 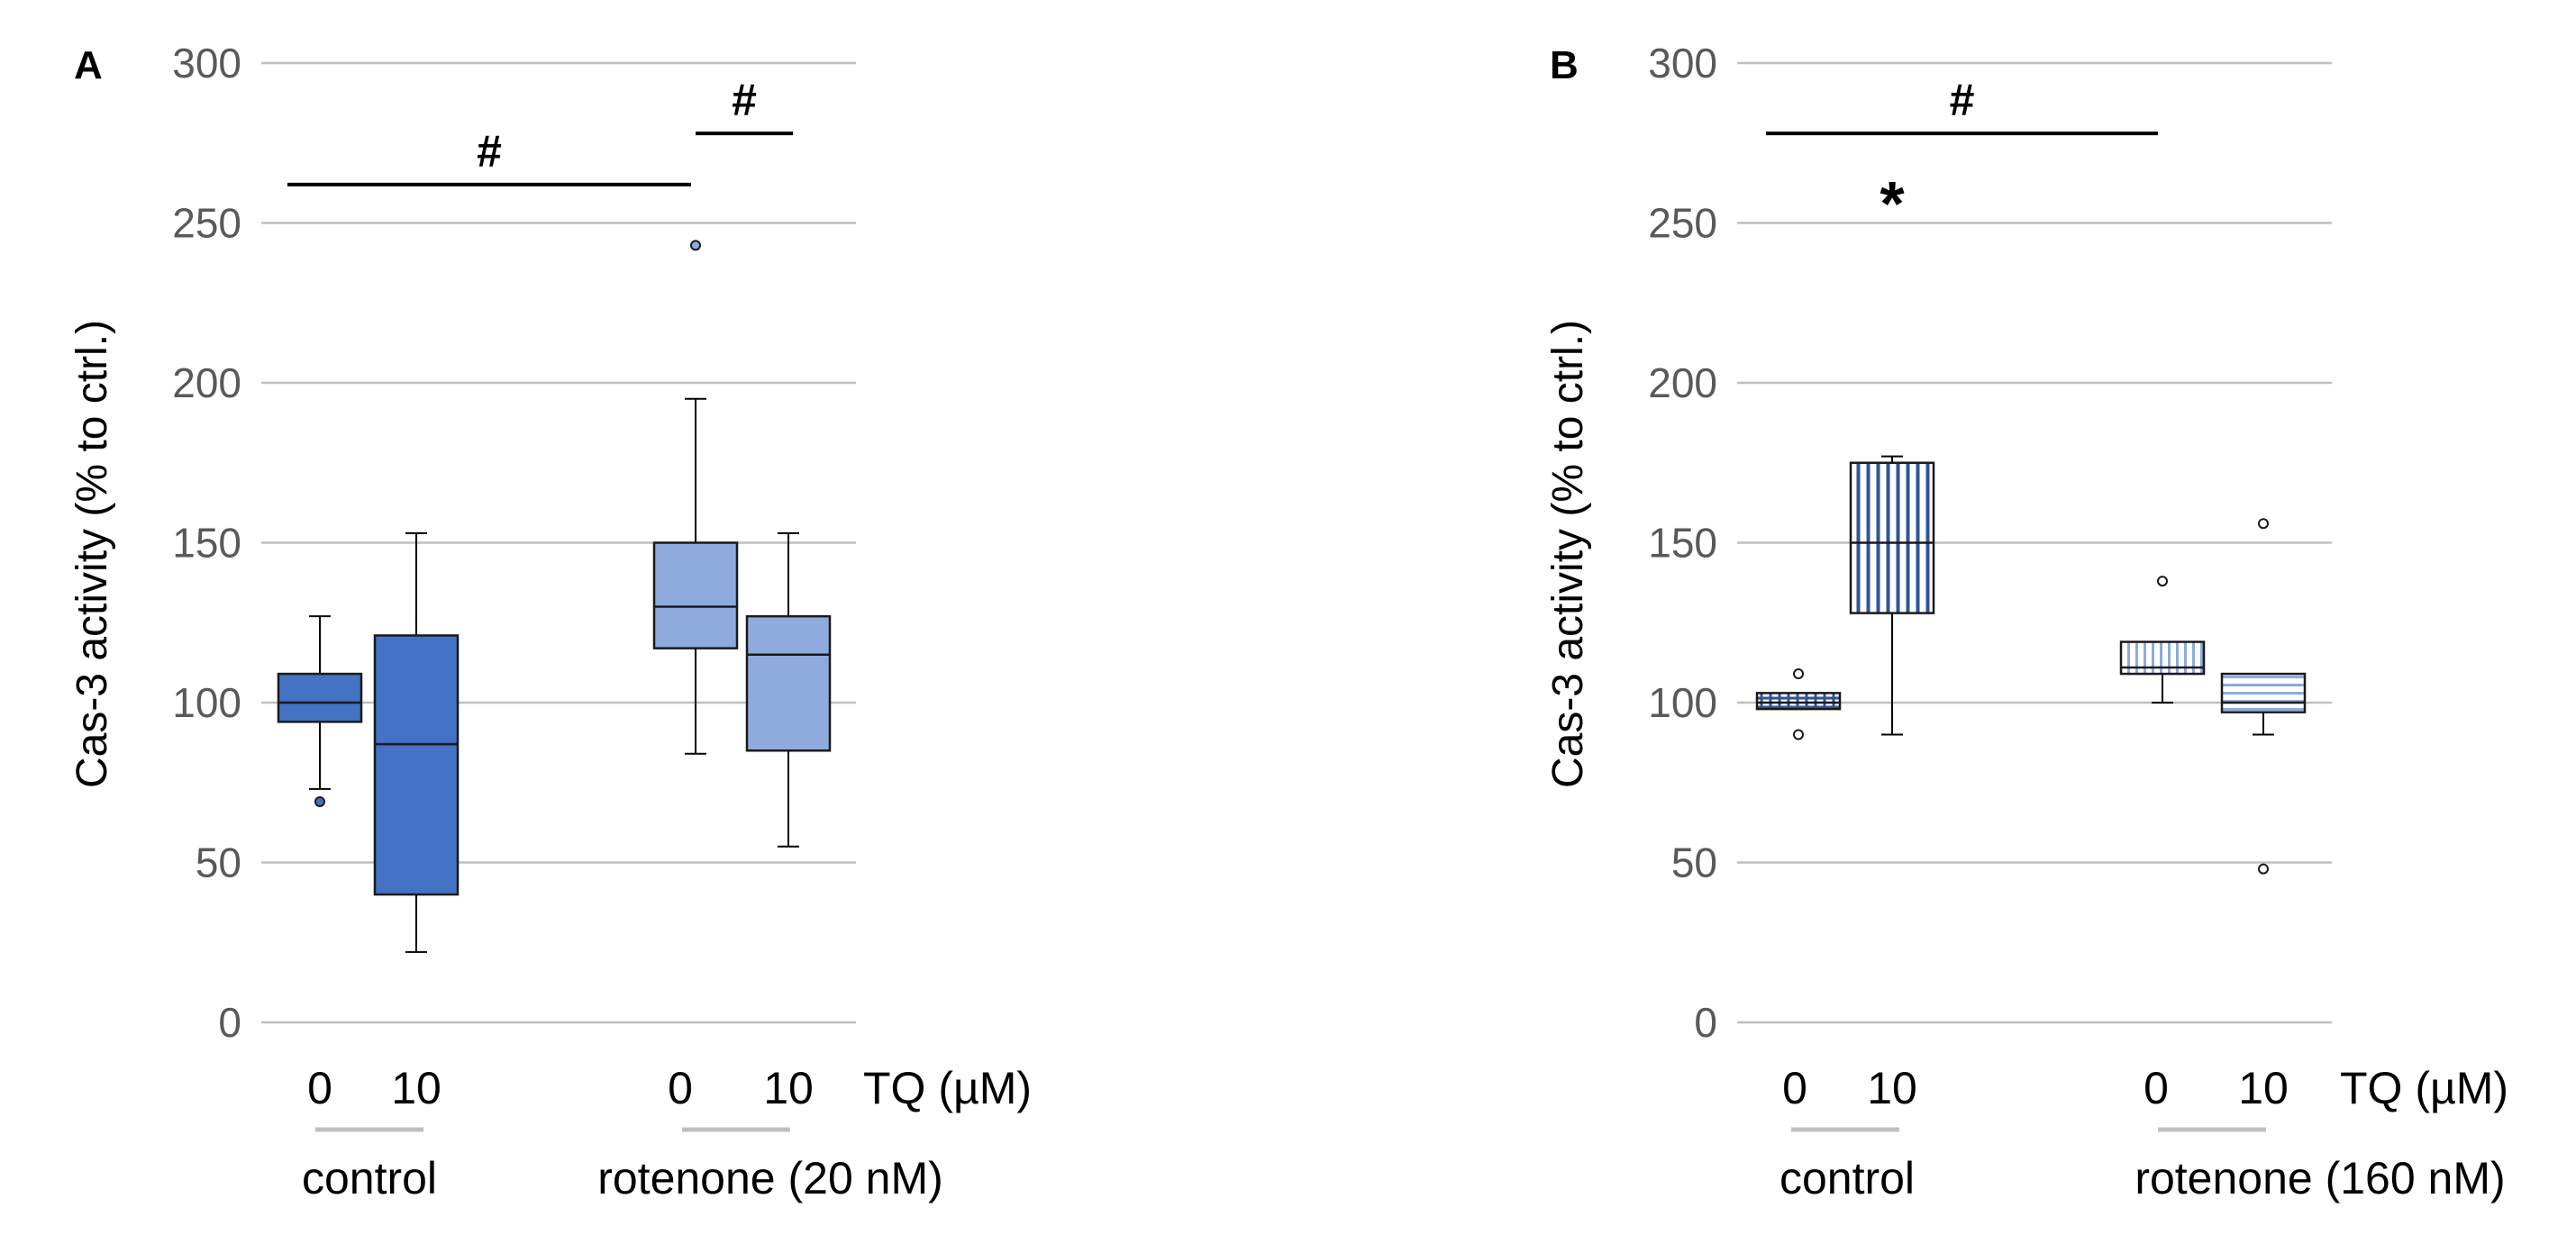 What do you see at coordinates (1892, 1088) in the screenshot?
I see `panel-b-tick-control-10: 10` at bounding box center [1892, 1088].